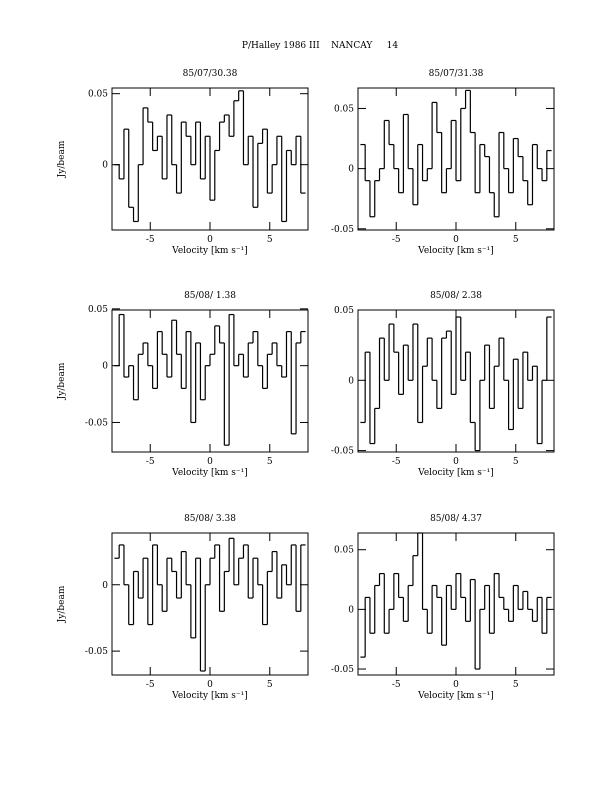 This screenshot has height=792, width=612. I want to click on panel-title: 85/08/ 3.38, so click(210, 519).